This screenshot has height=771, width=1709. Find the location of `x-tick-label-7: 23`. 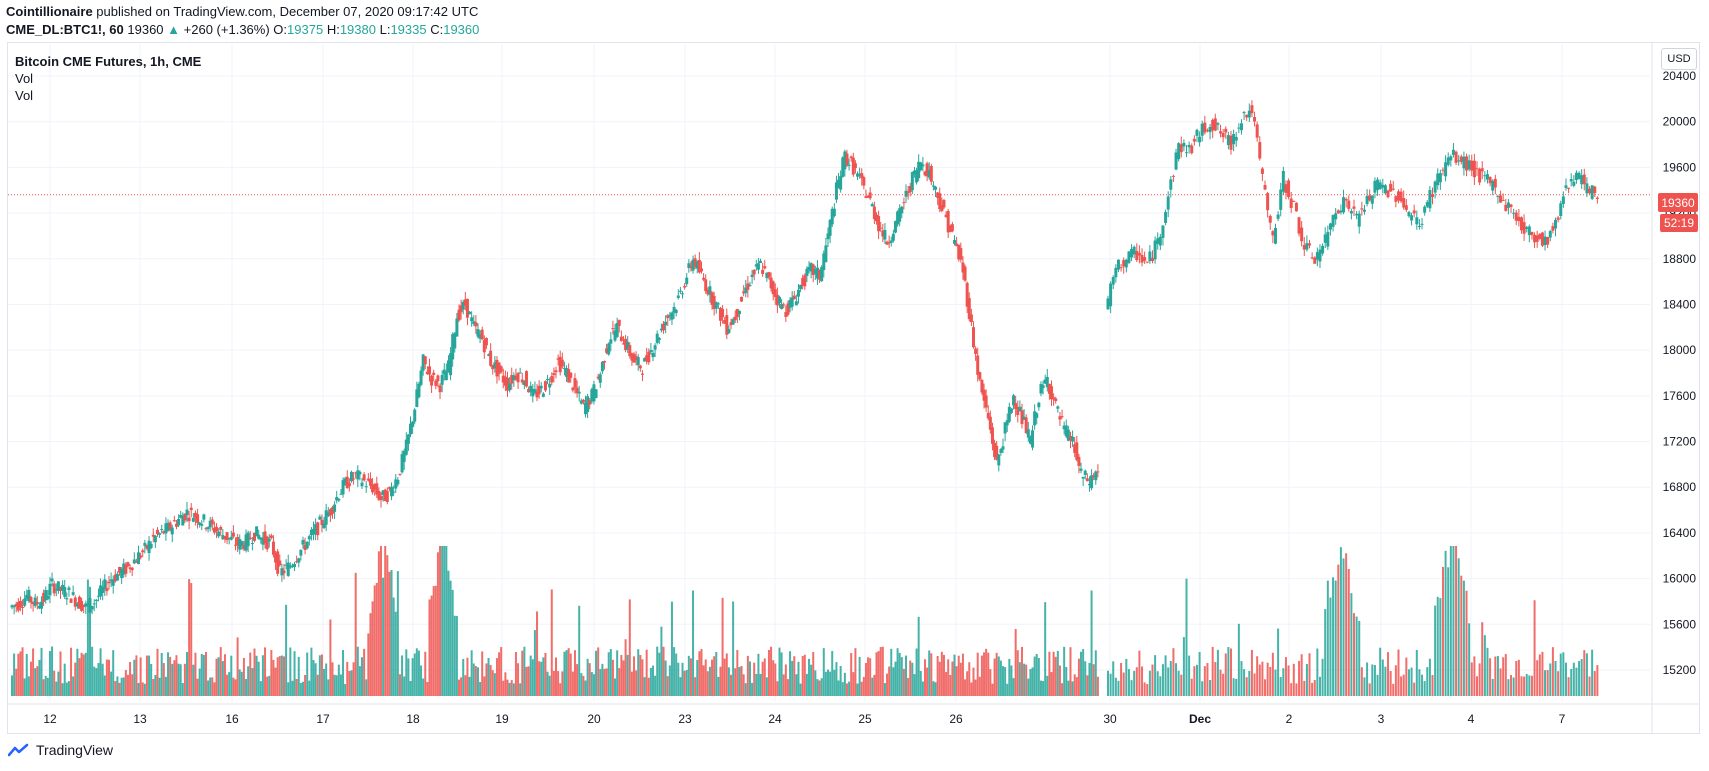

x-tick-label-7: 23 is located at coordinates (685, 719).